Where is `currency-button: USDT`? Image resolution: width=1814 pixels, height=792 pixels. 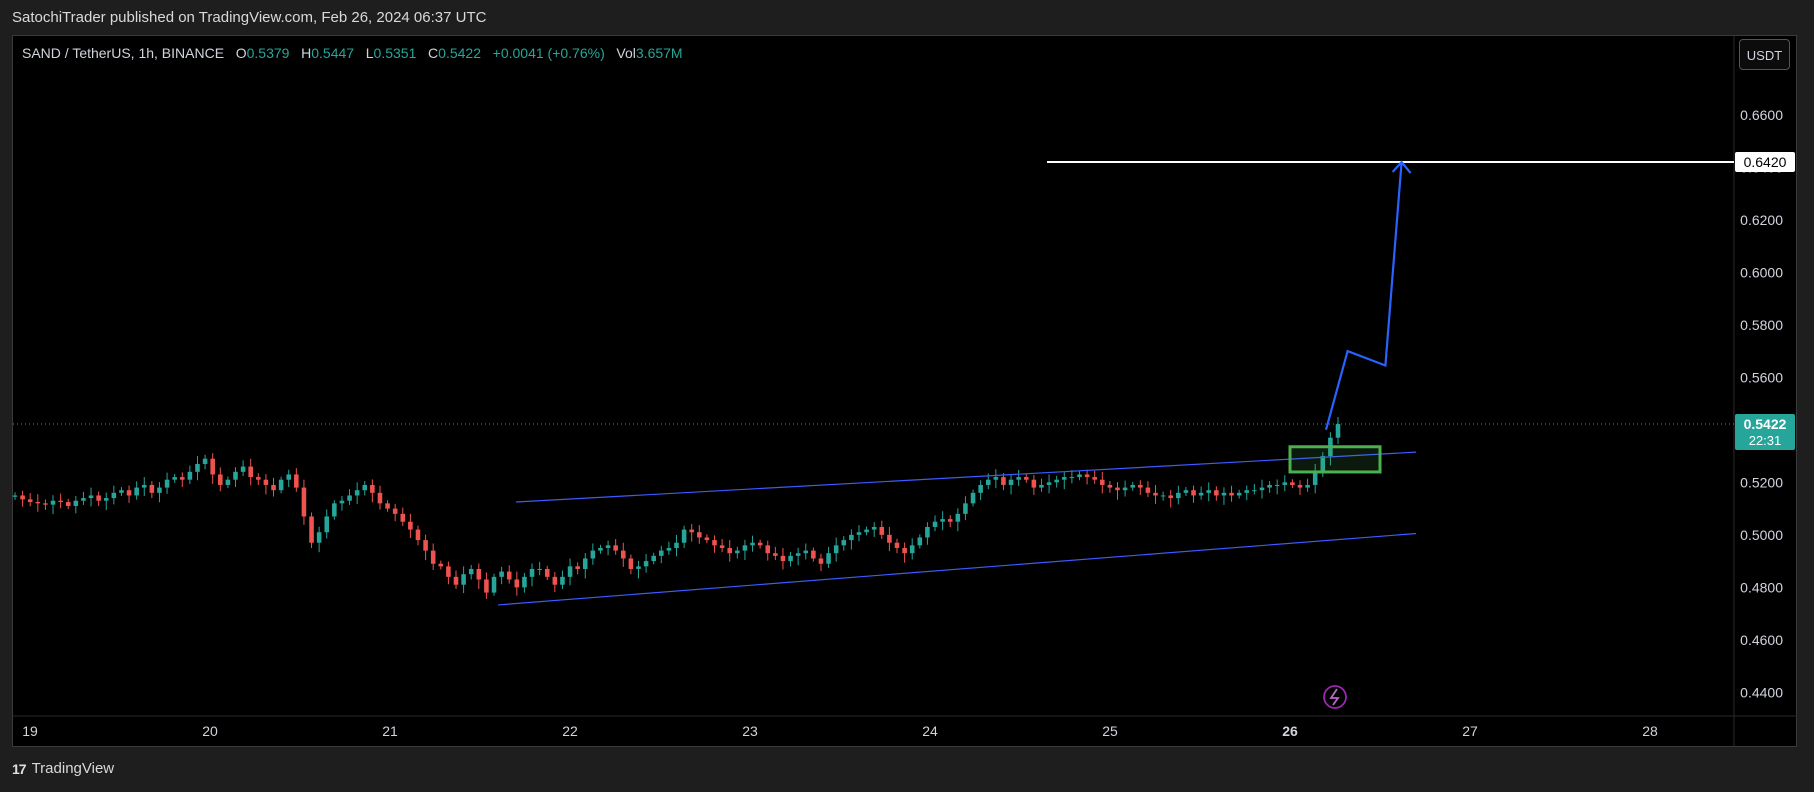 currency-button: USDT is located at coordinates (1764, 54).